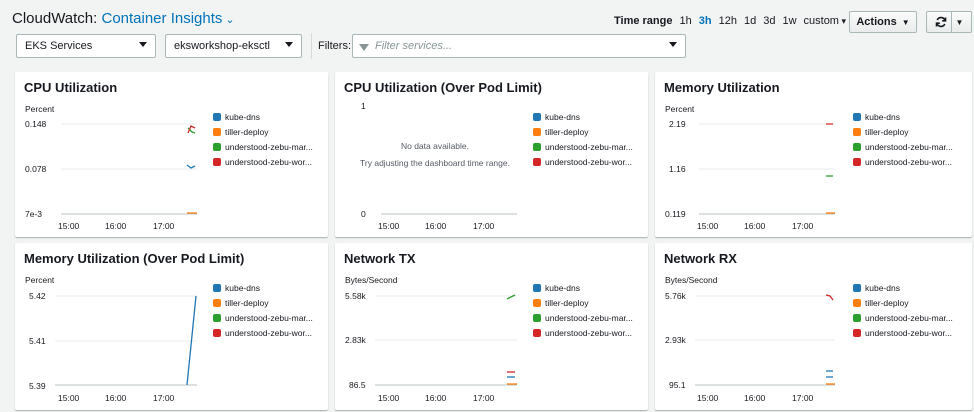  Describe the element at coordinates (111, 175) in the screenshot. I see `chart: 0.148 0.078 7e-3 15:00 16:00 17:00` at that location.